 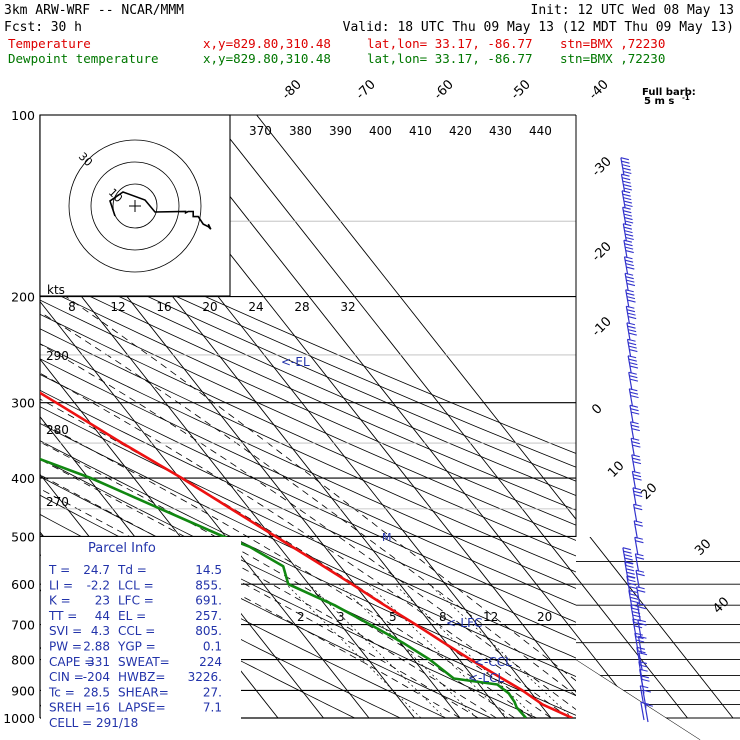 I want to click on parcel-info-value: 331, so click(x=98, y=662).